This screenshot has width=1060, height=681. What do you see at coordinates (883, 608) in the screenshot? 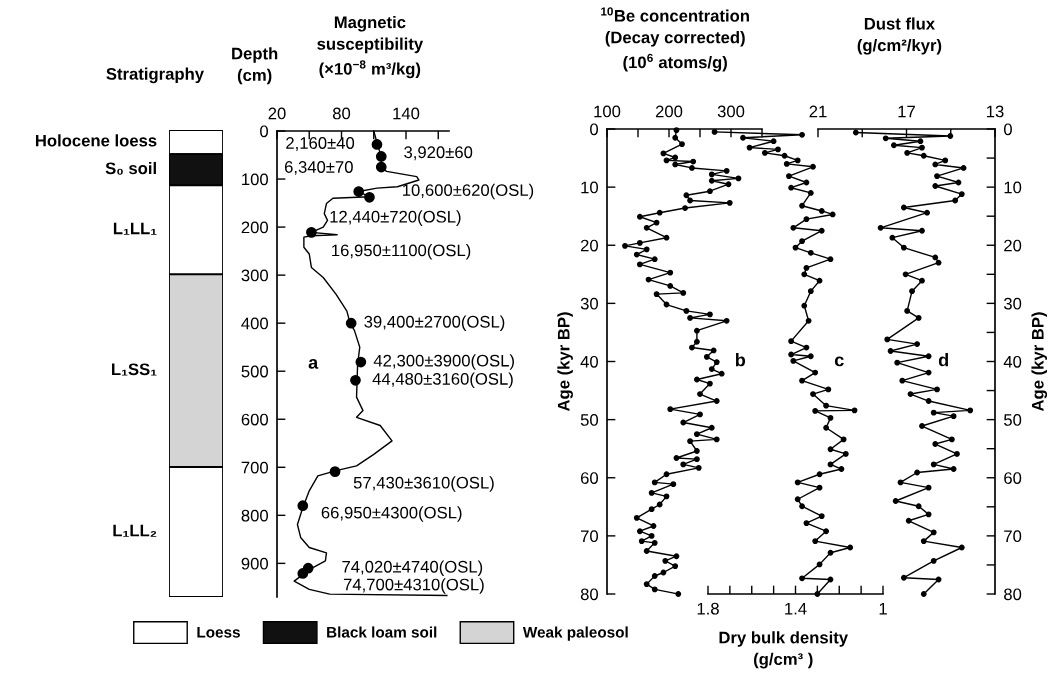
I see `x-tick-label: 1` at bounding box center [883, 608].